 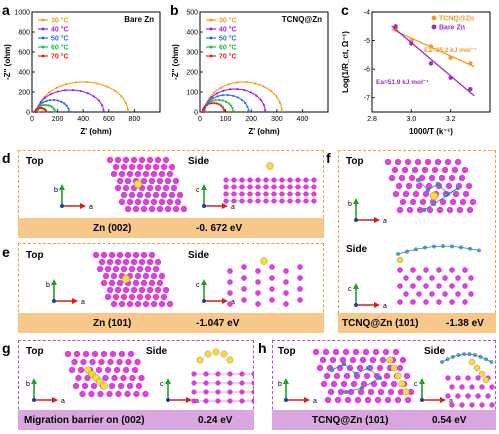 I want to click on panel-label-b: b, so click(x=174, y=10).